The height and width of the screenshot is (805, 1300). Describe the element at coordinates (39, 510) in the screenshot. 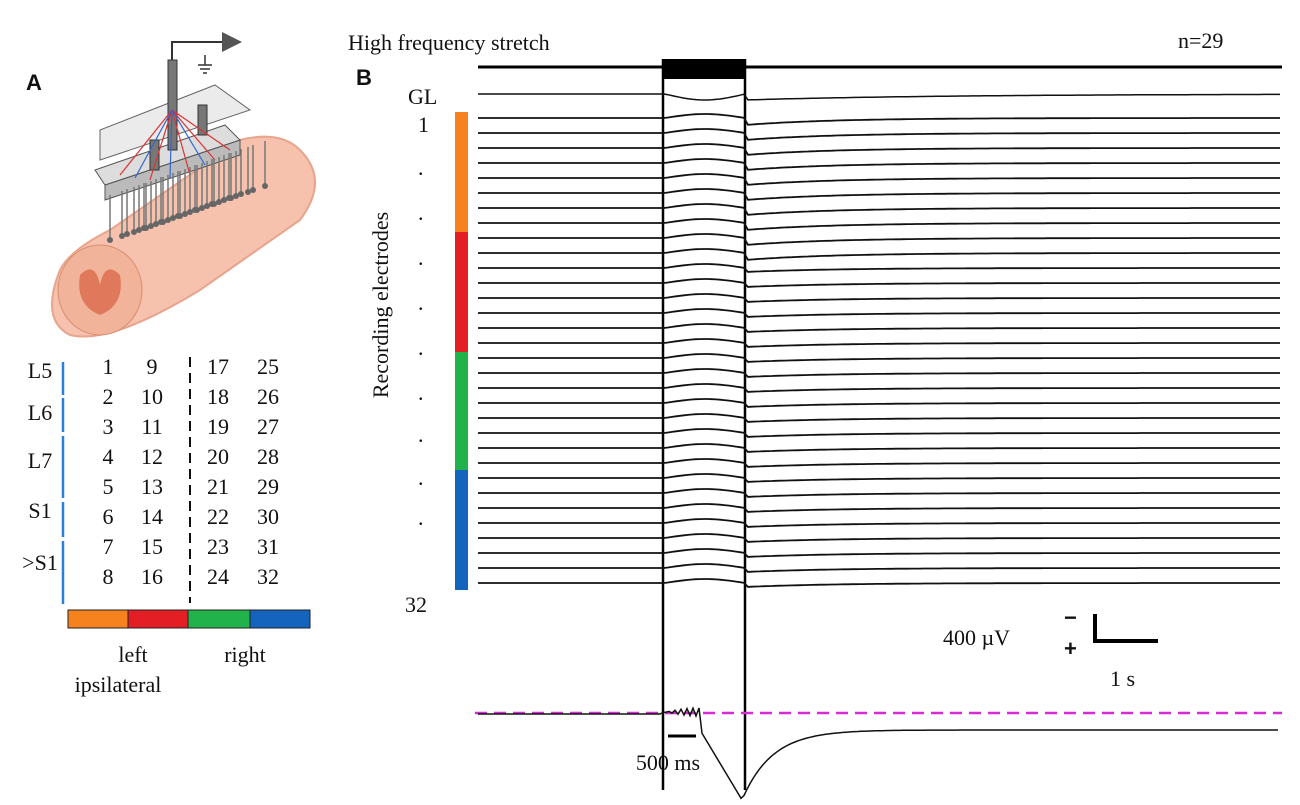

I see `segment-label: S1` at that location.